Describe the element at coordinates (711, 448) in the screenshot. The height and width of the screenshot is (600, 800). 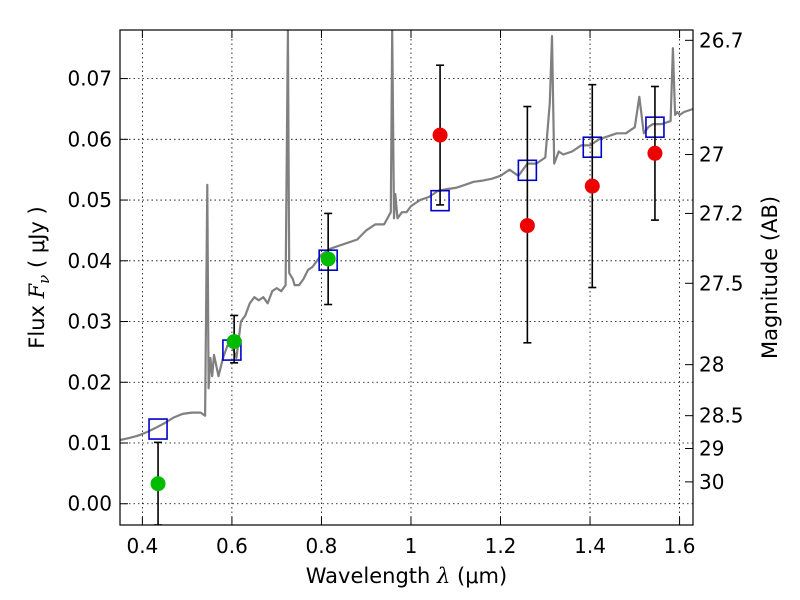
I see `mag-tick-label: 29` at that location.